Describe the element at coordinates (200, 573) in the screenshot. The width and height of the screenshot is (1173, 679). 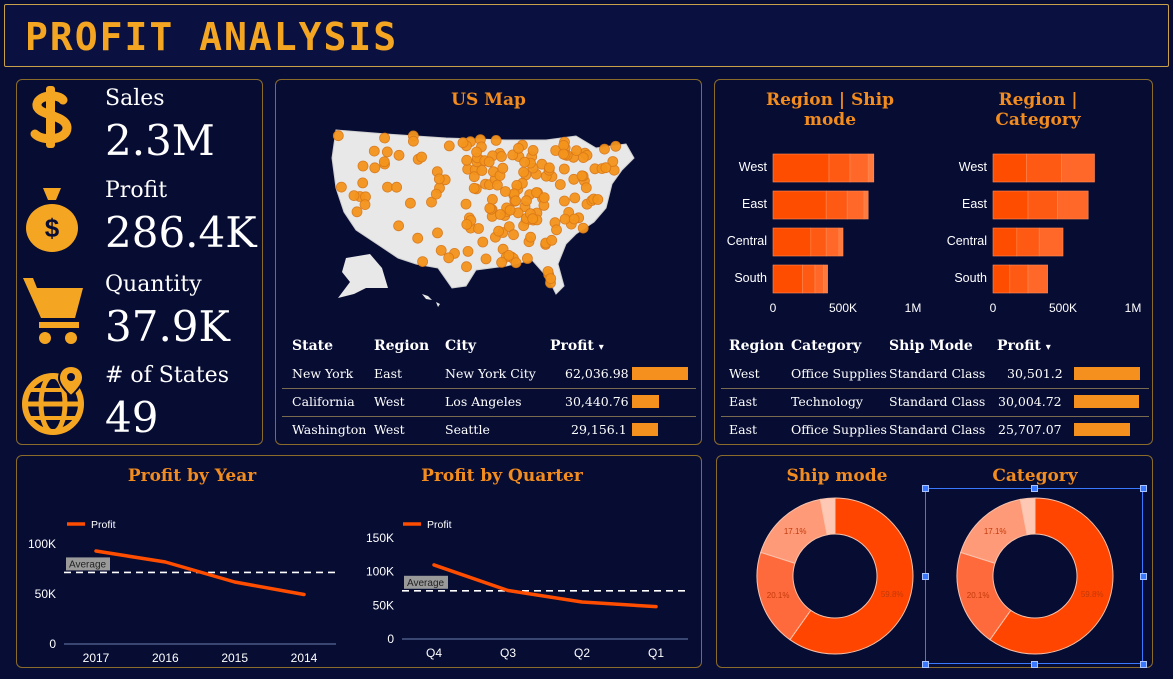
I see `profit-line` at that location.